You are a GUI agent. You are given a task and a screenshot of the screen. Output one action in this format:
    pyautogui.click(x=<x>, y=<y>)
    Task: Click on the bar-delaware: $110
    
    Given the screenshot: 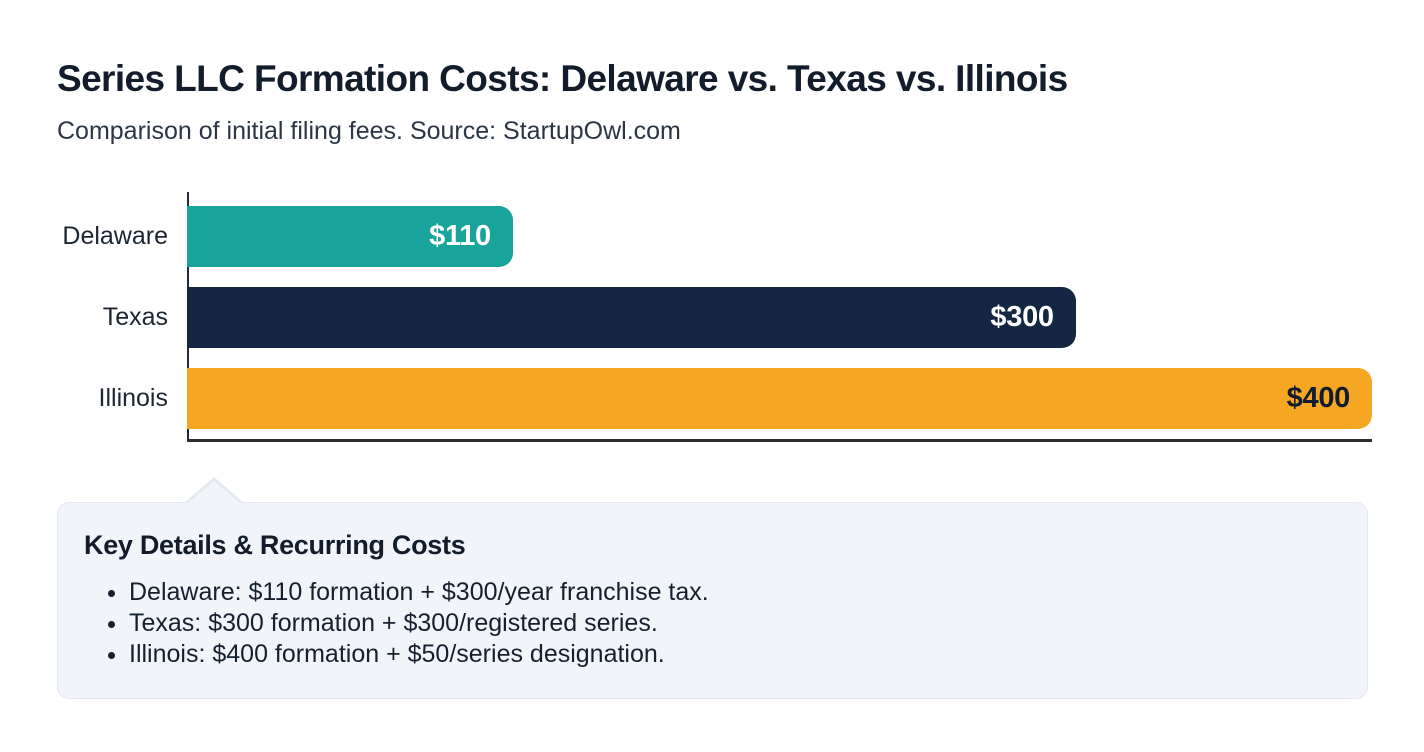 What is the action you would take?
    pyautogui.click(x=350, y=236)
    